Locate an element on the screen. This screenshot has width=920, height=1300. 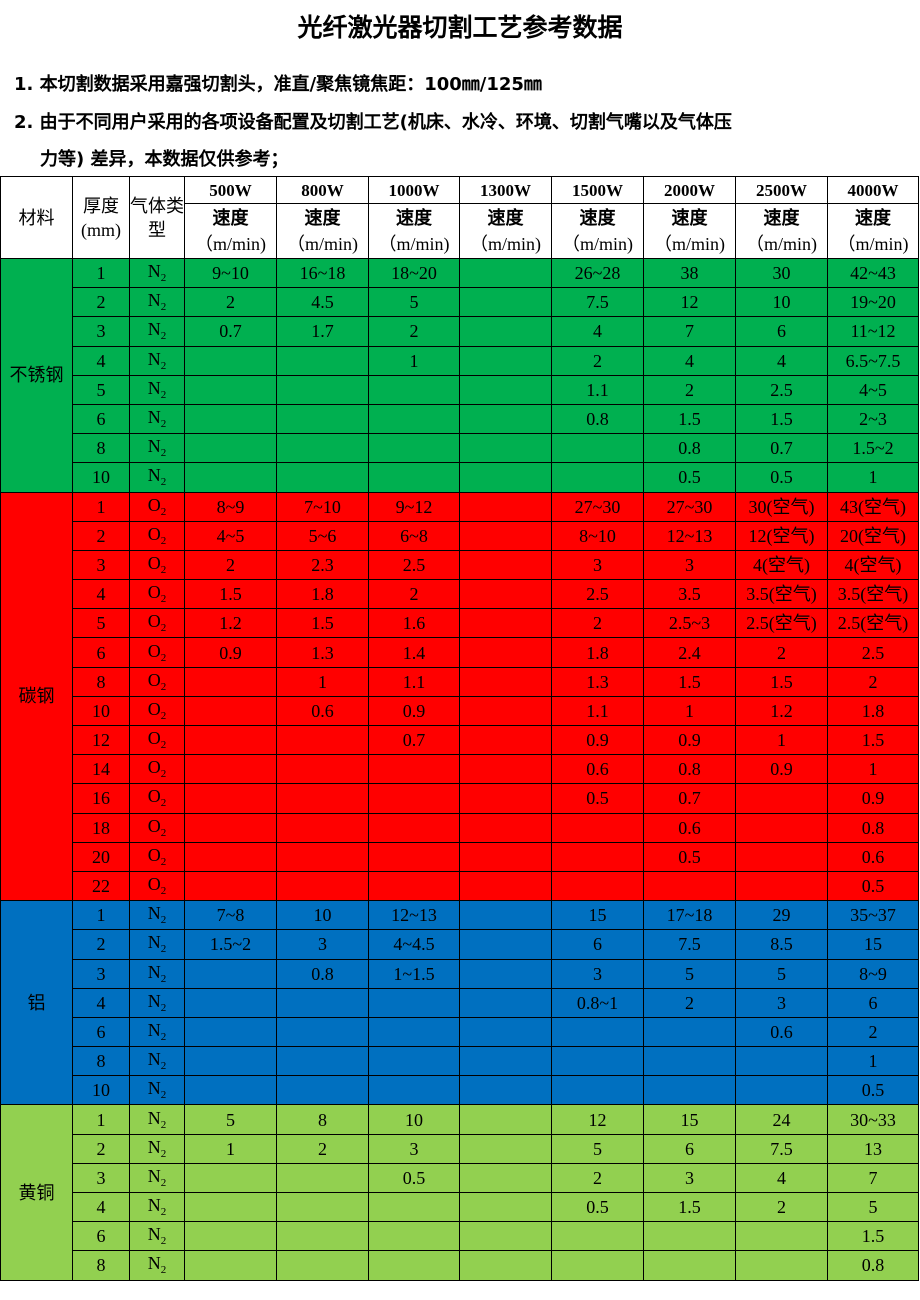
thickness-cell: 4 is located at coordinates (101, 360).